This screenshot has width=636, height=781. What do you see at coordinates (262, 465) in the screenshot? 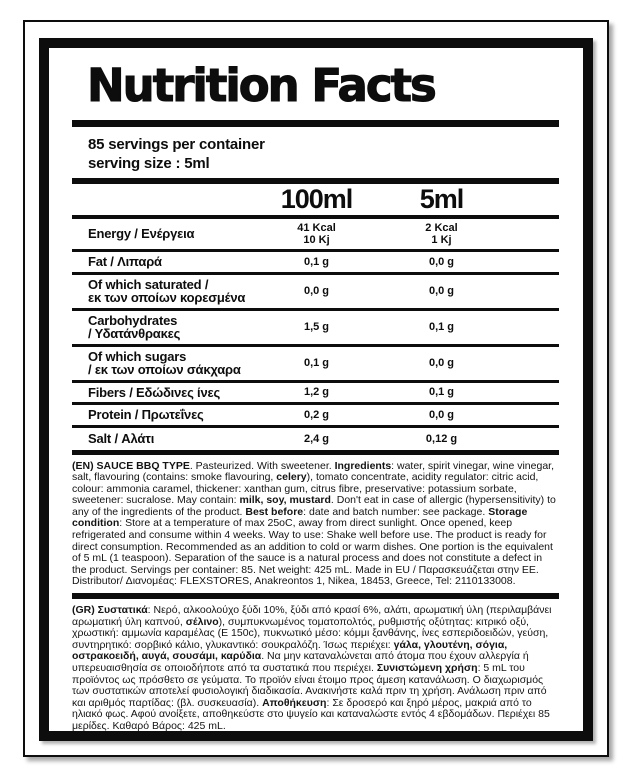
I see `text-segment: . Pasteurized. With sweetener.` at bounding box center [262, 465].